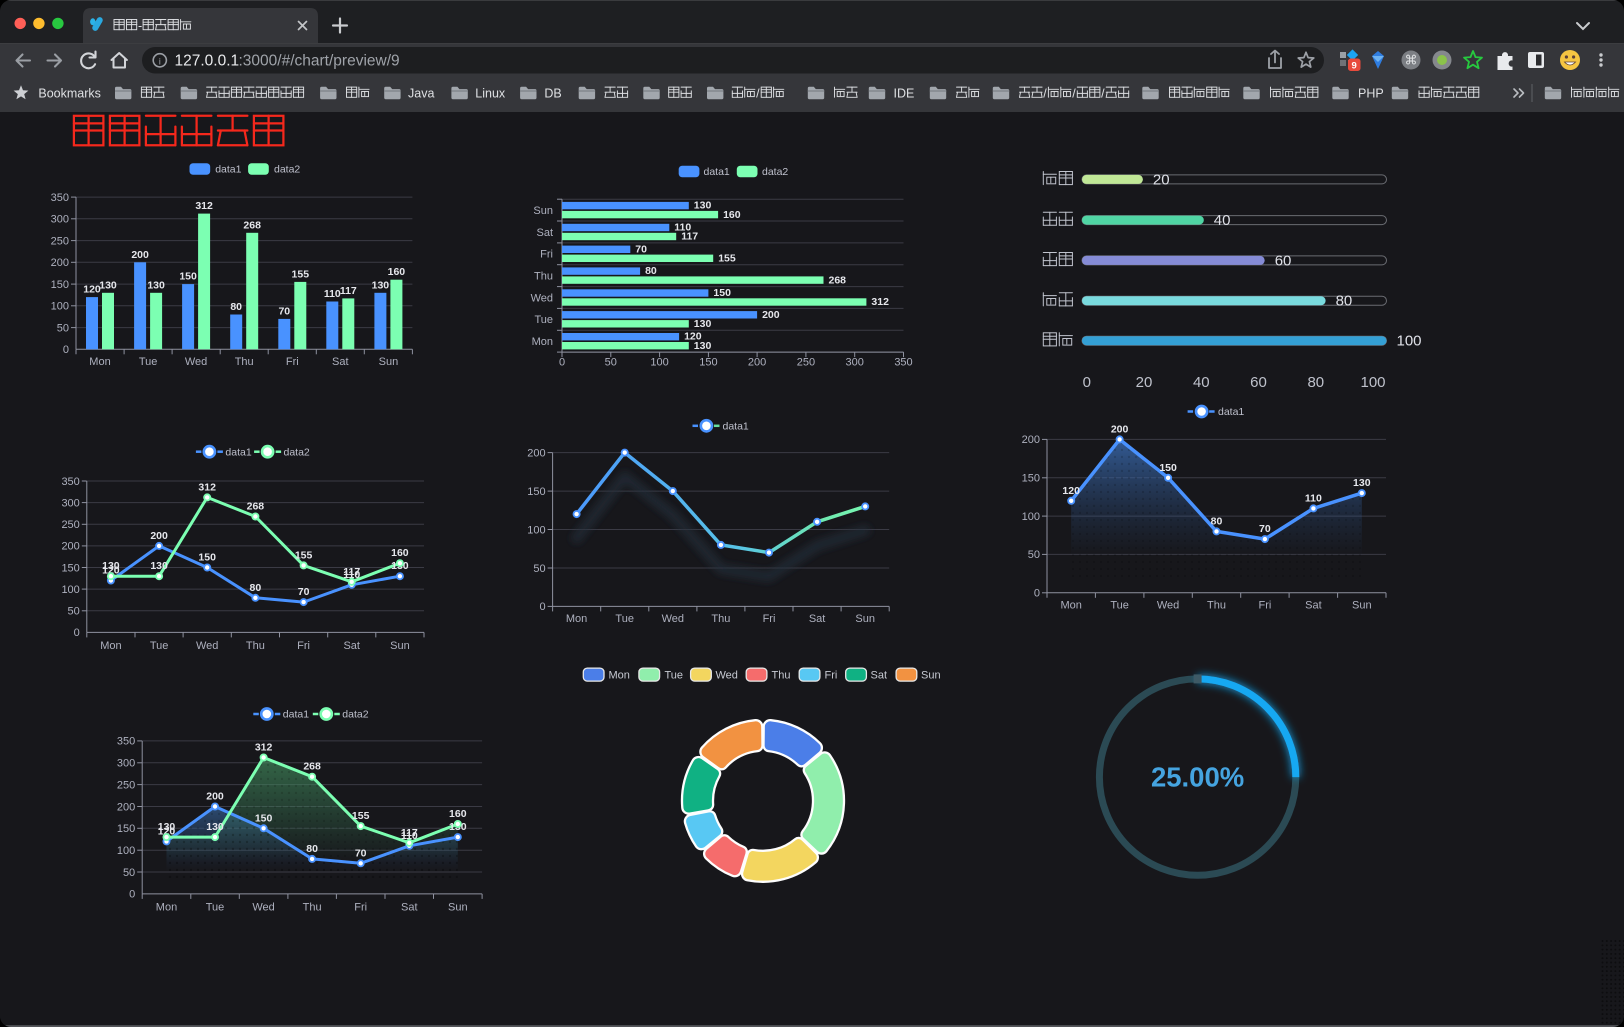 This screenshot has height=1027, width=1624. Describe the element at coordinates (904, 94) in the screenshot. I see `svg-text: IDE` at that location.